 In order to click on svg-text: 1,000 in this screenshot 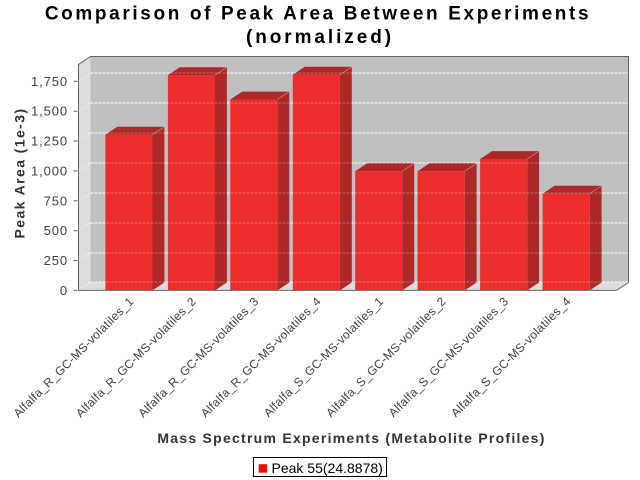, I will do `click(49, 170)`.